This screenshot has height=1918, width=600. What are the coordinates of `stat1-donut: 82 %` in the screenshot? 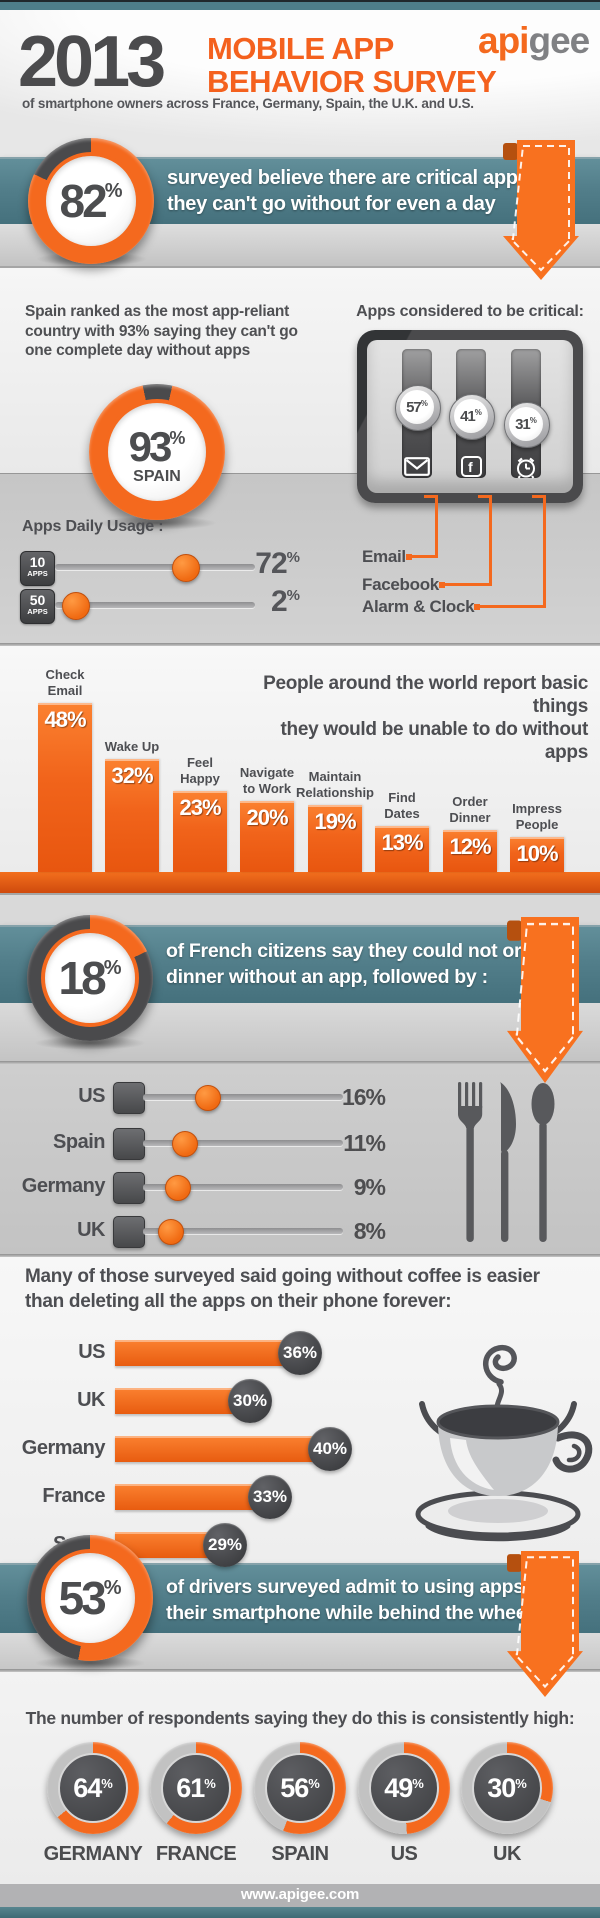 It's located at (91, 201).